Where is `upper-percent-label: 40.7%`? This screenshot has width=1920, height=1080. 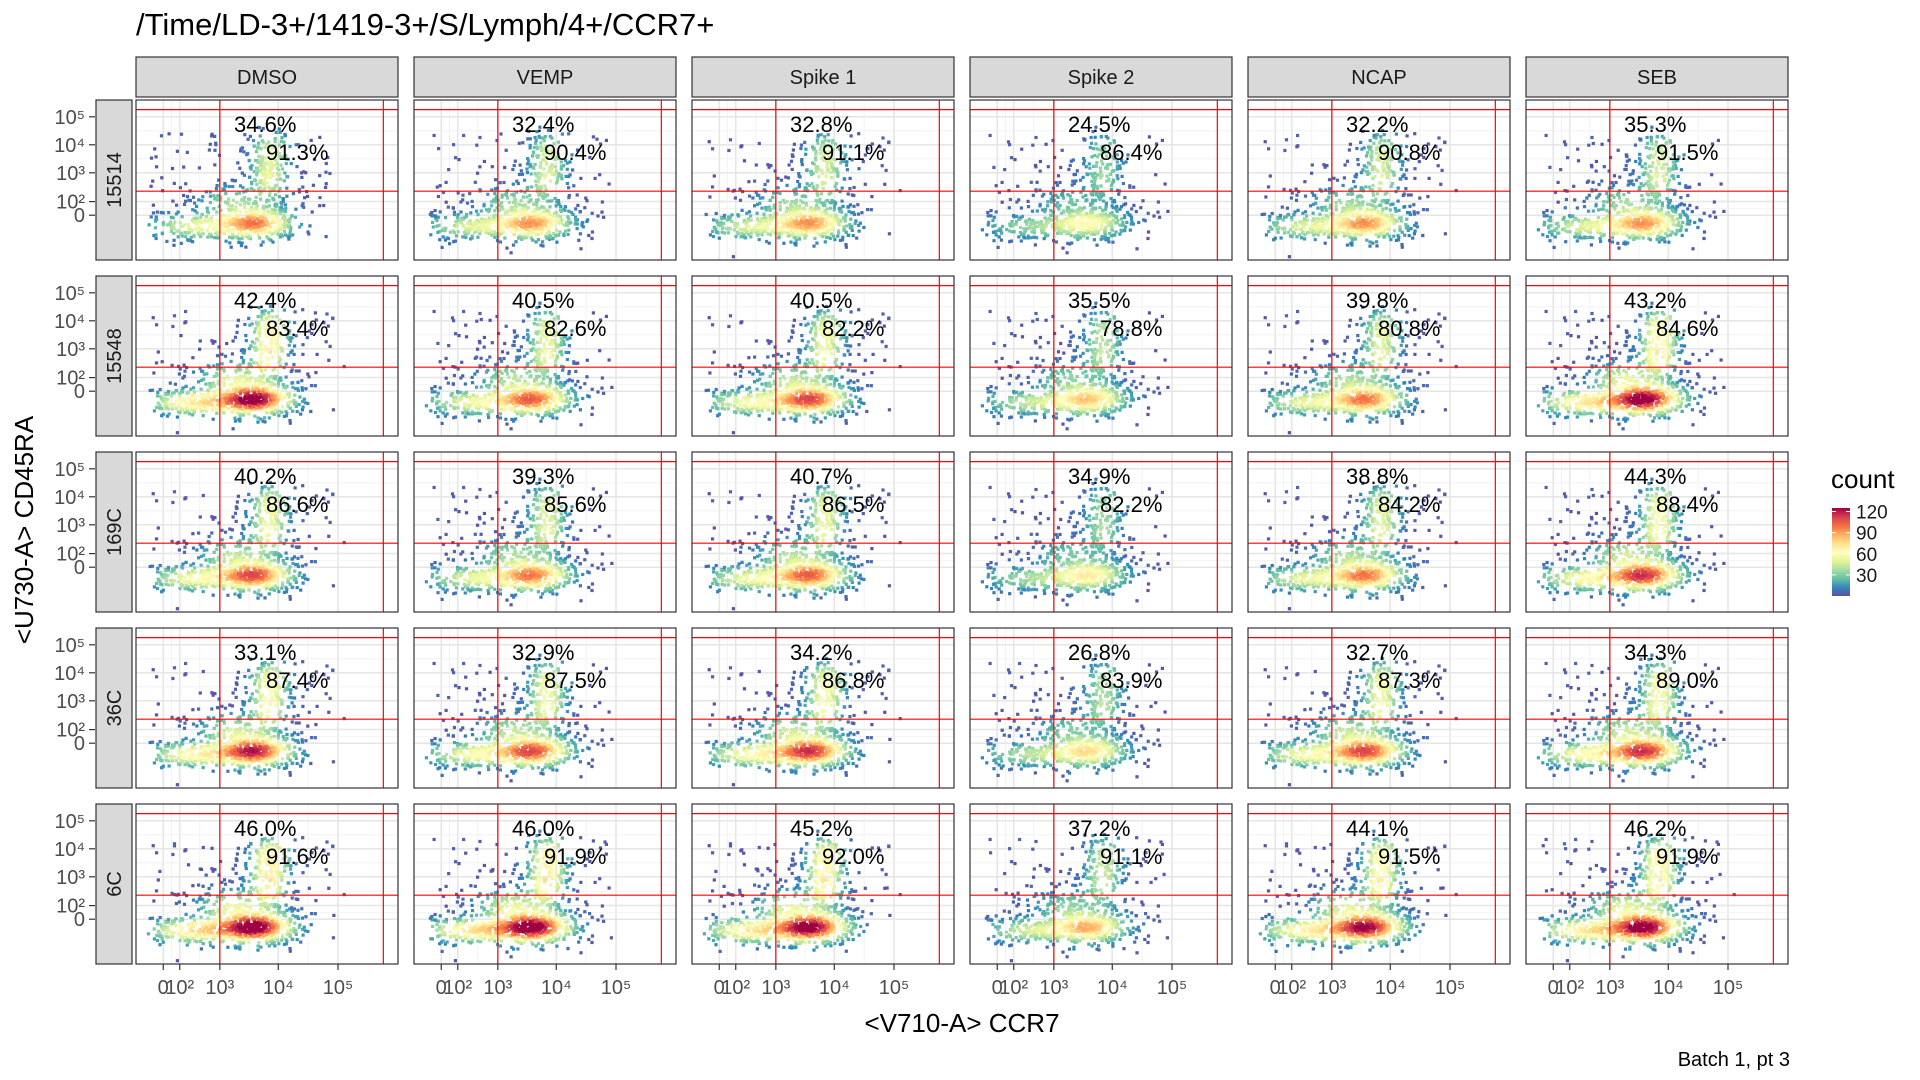 upper-percent-label: 40.7% is located at coordinates (821, 476).